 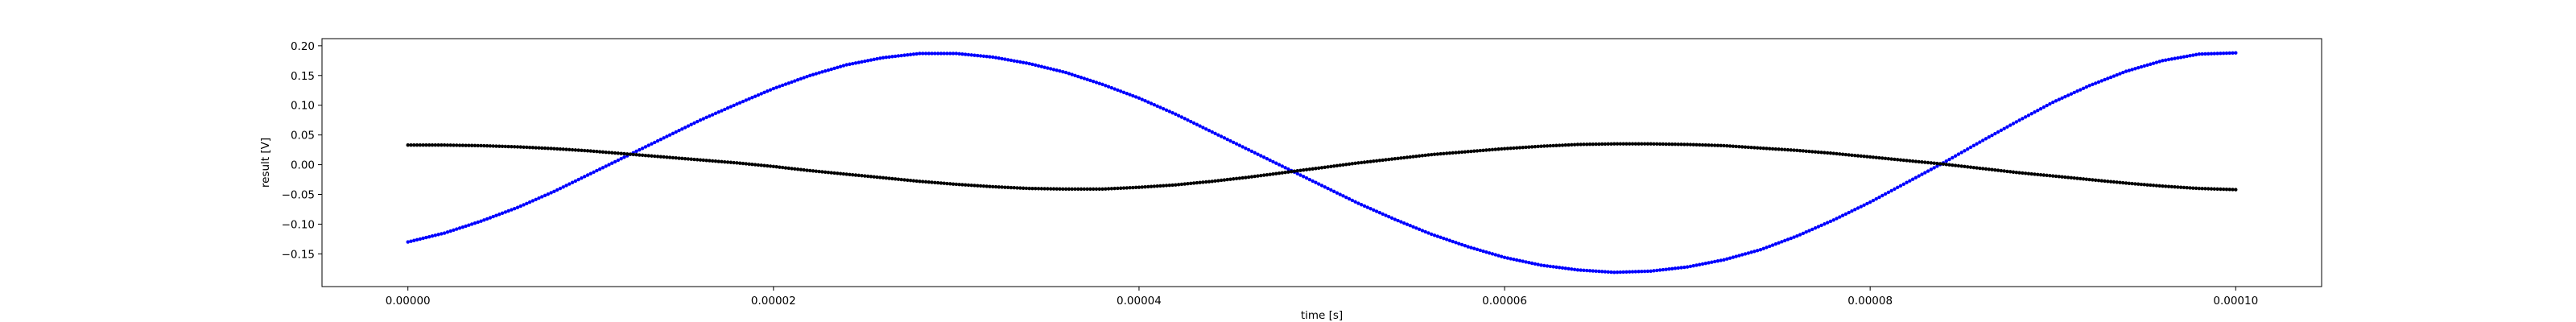 What do you see at coordinates (298, 195) in the screenshot?
I see `y-tick-label: −0.05` at bounding box center [298, 195].